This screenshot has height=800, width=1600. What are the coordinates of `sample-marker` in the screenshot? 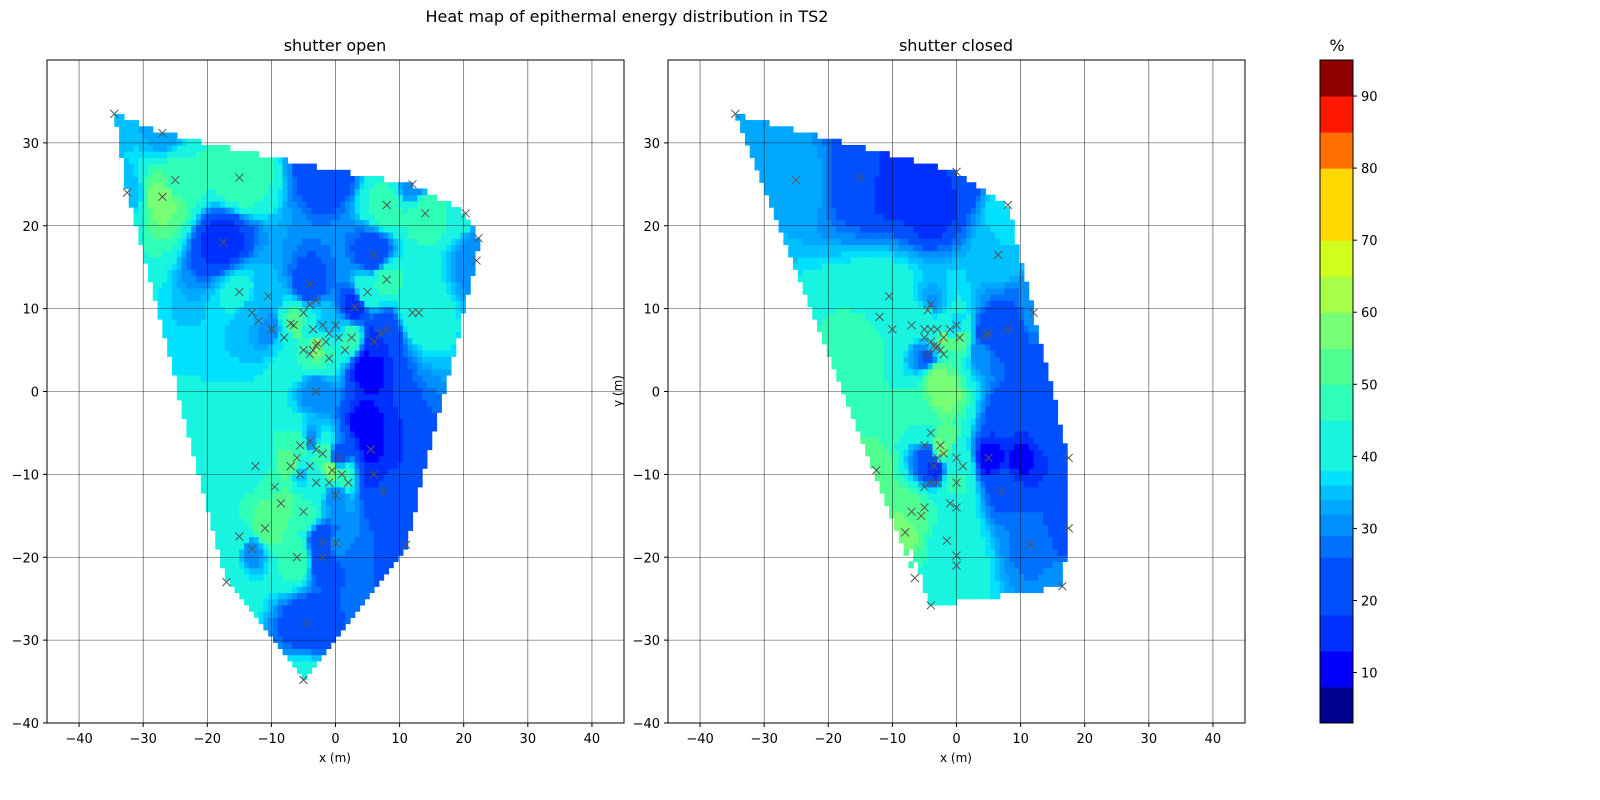 It's located at (345, 350).